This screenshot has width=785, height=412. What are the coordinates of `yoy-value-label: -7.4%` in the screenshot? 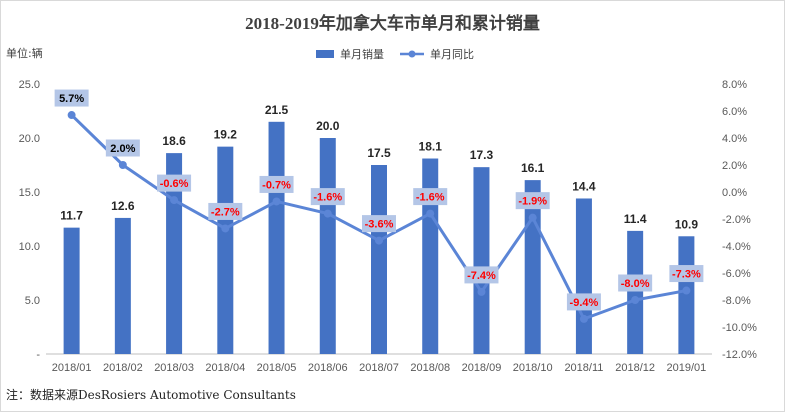 It's located at (481, 276).